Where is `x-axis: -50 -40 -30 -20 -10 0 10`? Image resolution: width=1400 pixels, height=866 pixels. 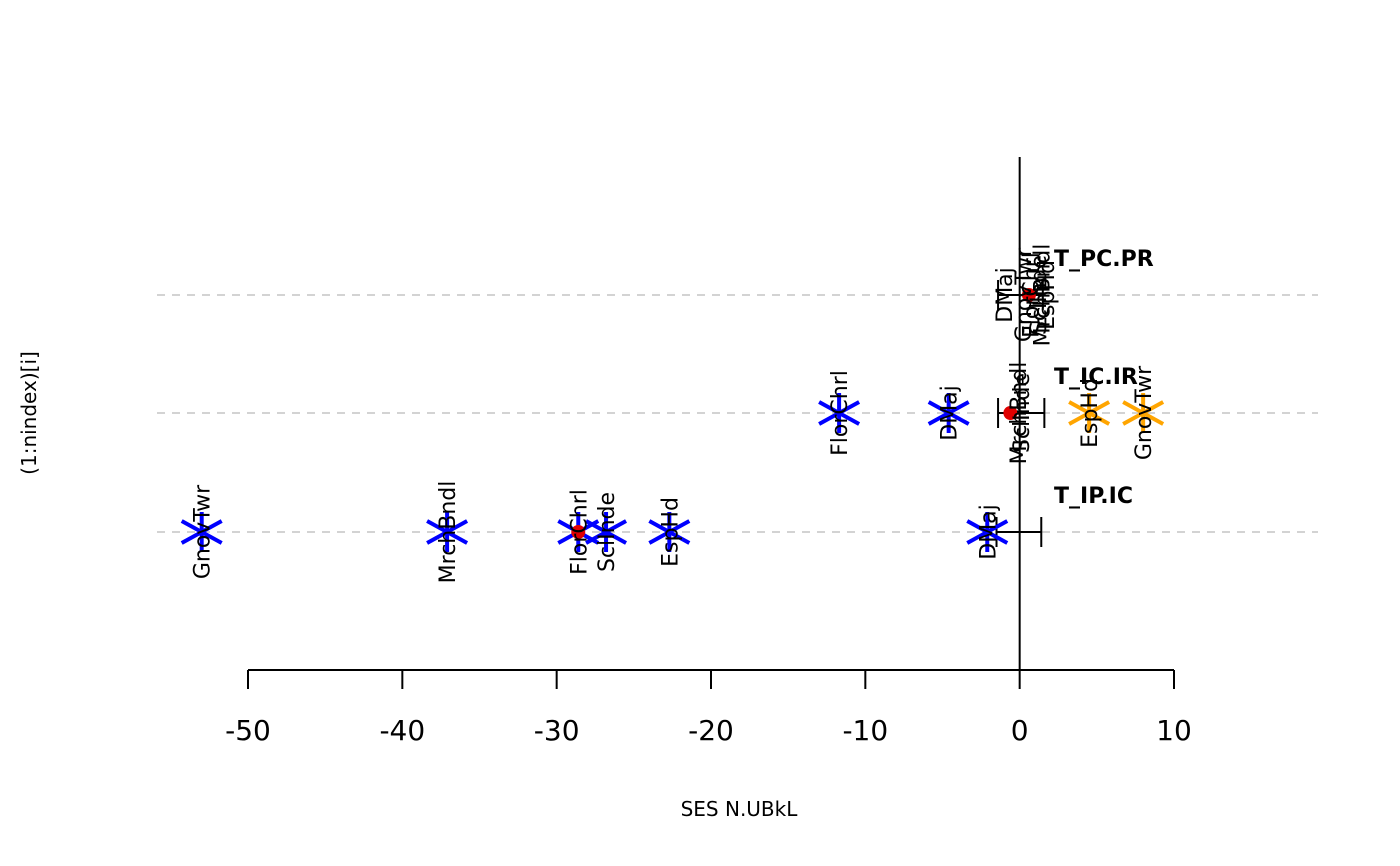 x-axis: -50 -40 -30 -20 -10 0 10 is located at coordinates (708, 708).